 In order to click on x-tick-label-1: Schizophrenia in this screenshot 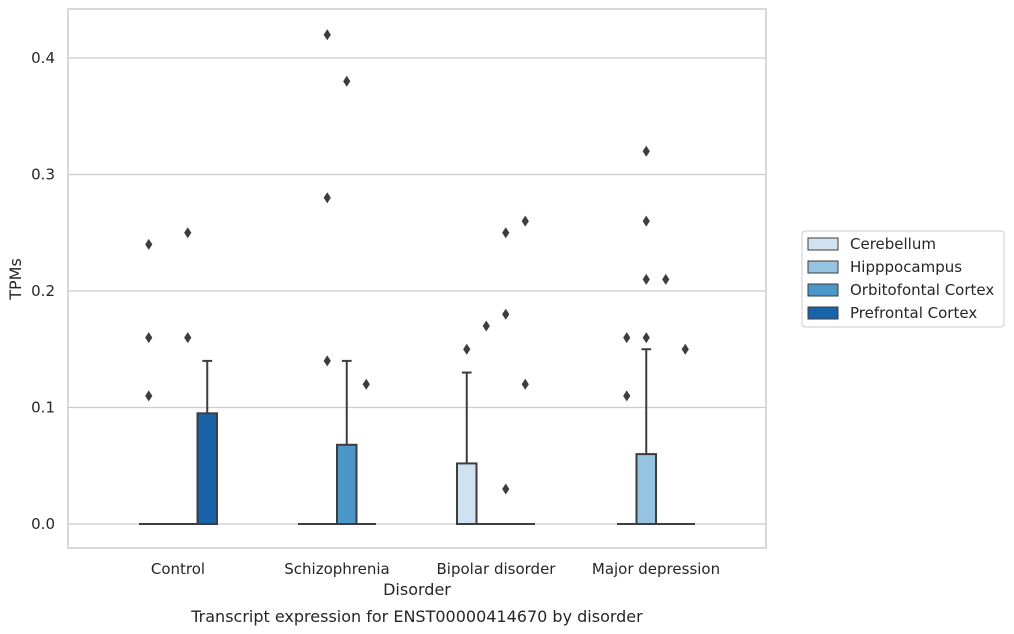, I will do `click(336, 569)`.